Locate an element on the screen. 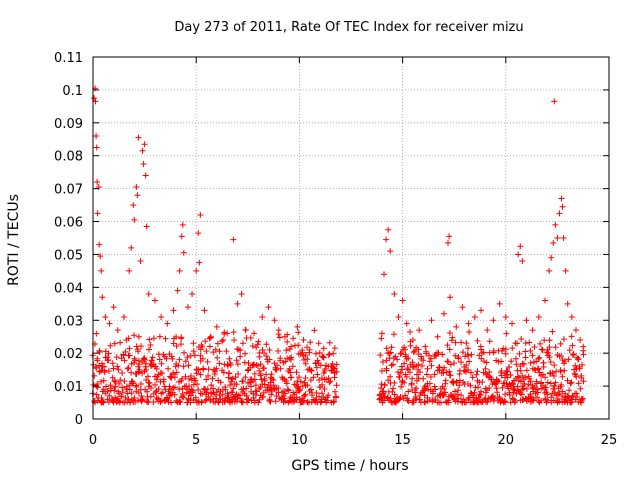  y-axis-label: ROTI / TECUs is located at coordinates (14, 240).